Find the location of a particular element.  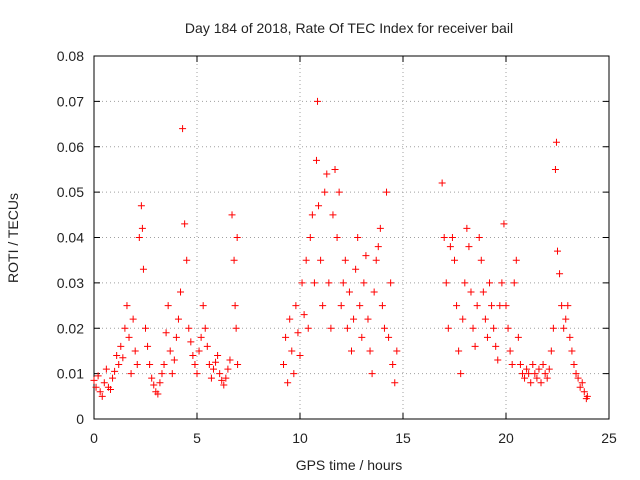

y-tick-label: 0.02 is located at coordinates (70, 328).